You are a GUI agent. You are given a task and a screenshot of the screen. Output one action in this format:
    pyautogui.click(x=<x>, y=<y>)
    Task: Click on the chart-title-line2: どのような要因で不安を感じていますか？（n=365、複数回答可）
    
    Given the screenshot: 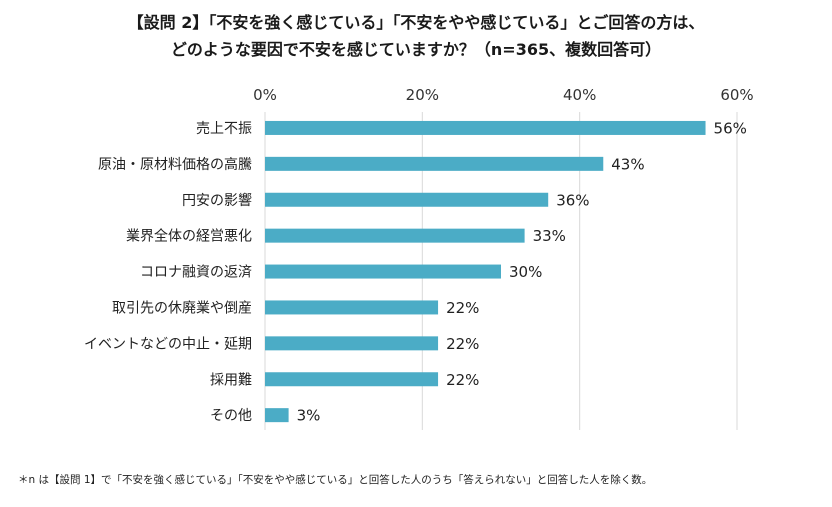 What is the action you would take?
    pyautogui.click(x=416, y=49)
    